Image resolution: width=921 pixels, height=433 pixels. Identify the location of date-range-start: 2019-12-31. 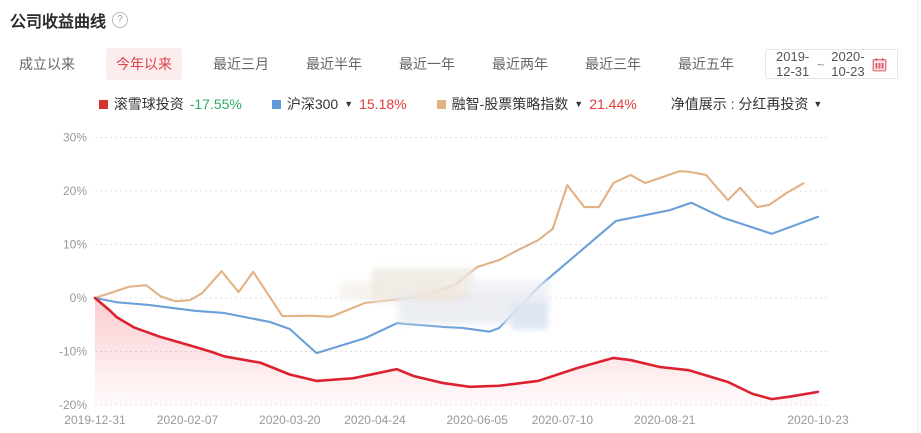
(793, 64).